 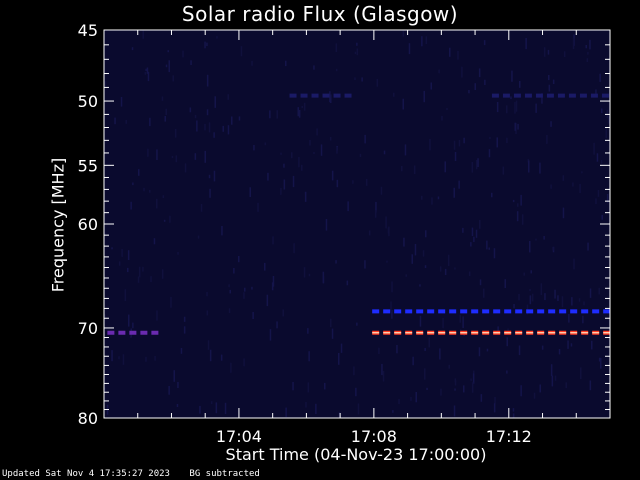 I want to click on y-tick-label: 60, so click(x=88, y=224).